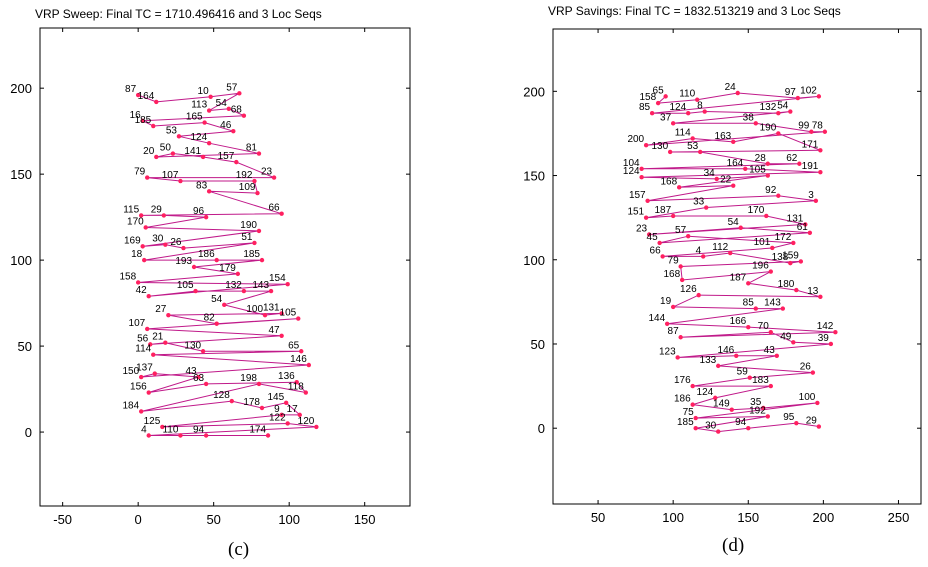 Image resolution: width=928 pixels, height=567 pixels. Describe the element at coordinates (825, 326) in the screenshot. I see `location-label: 142` at that location.